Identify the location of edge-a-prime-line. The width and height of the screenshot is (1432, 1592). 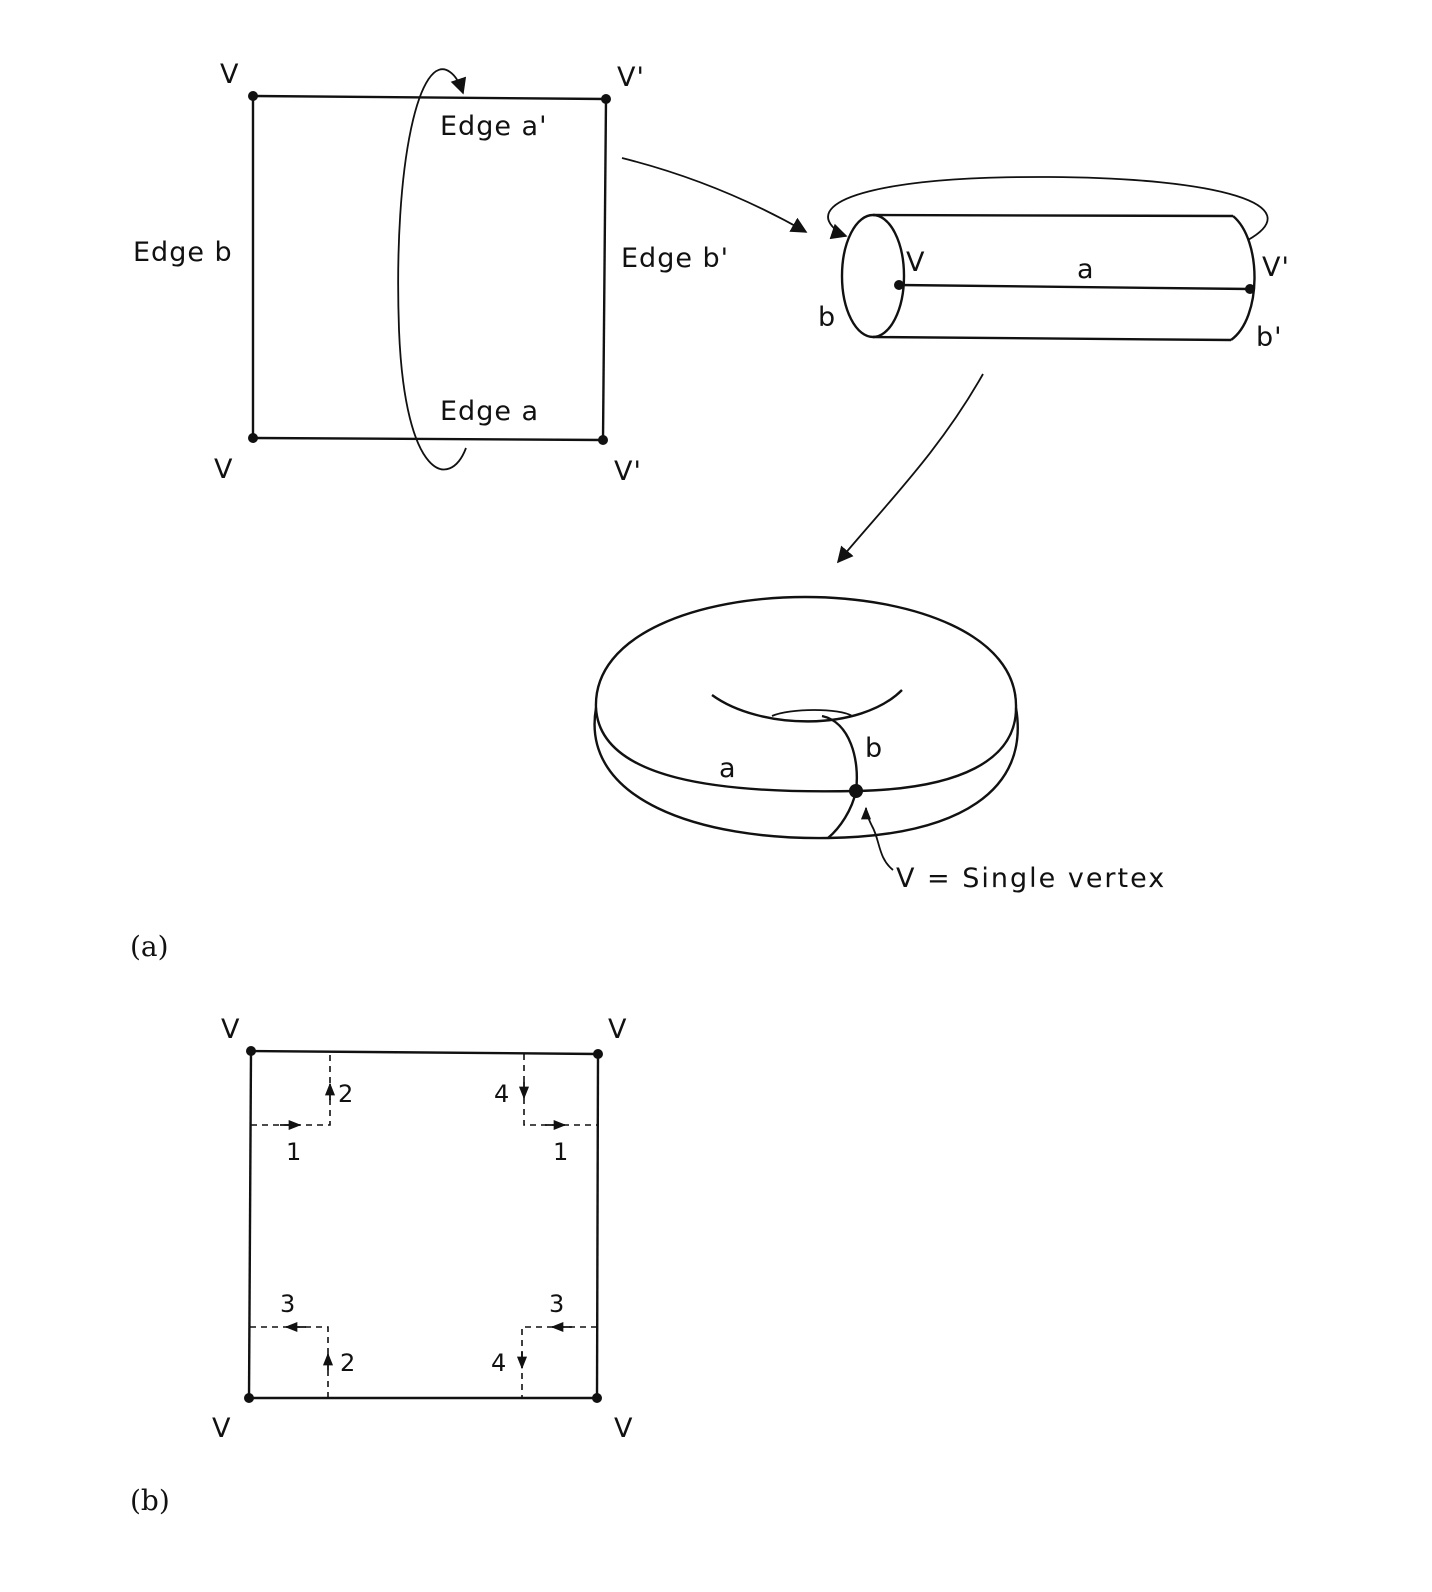
(429, 97).